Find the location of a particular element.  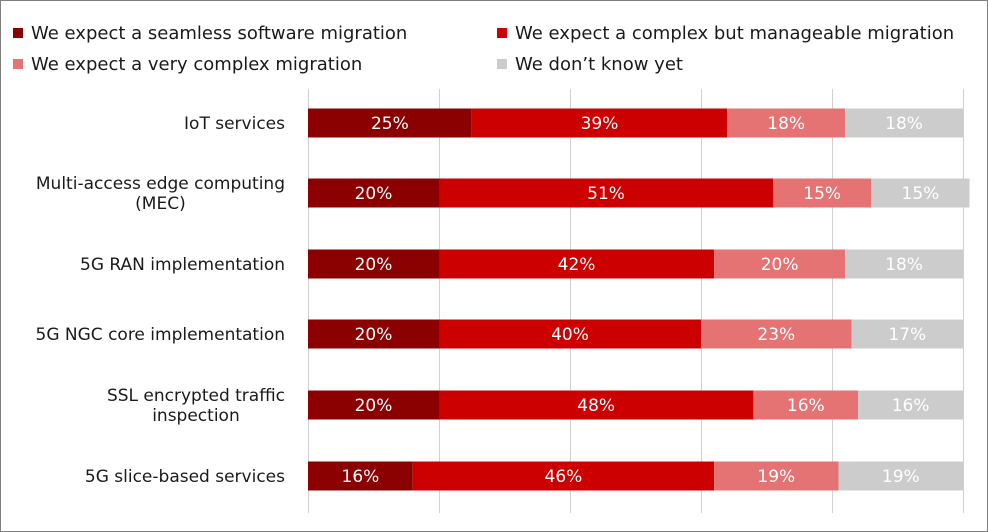

legend-label: We expect a seamless software migration is located at coordinates (219, 33).